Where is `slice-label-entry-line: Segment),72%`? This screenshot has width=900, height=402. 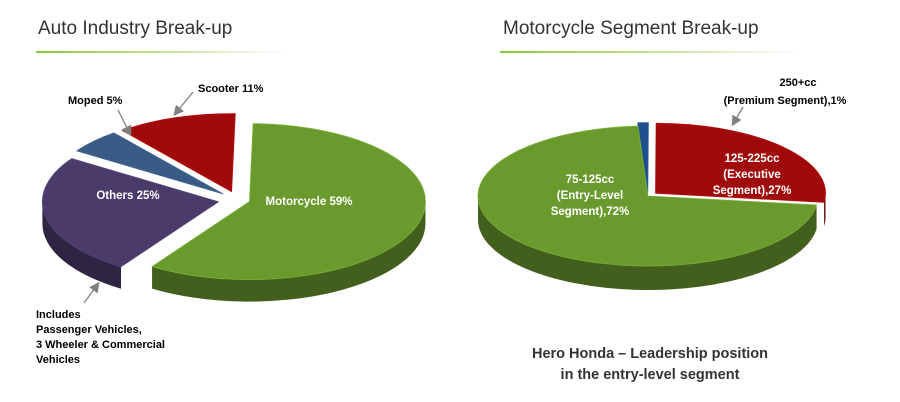 slice-label-entry-line: Segment),72% is located at coordinates (590, 212).